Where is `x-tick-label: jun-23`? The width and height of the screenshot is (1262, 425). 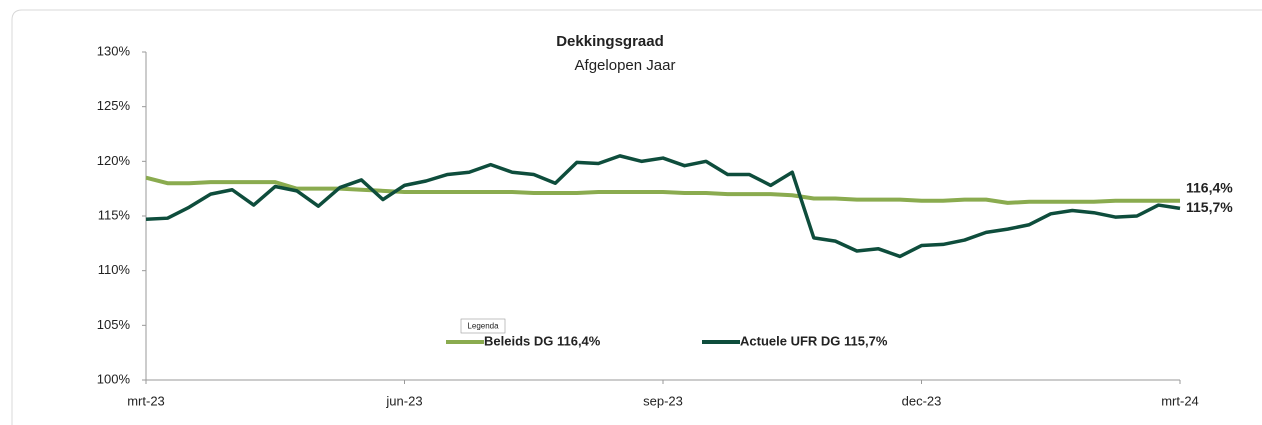
x-tick-label: jun-23 is located at coordinates (403, 400).